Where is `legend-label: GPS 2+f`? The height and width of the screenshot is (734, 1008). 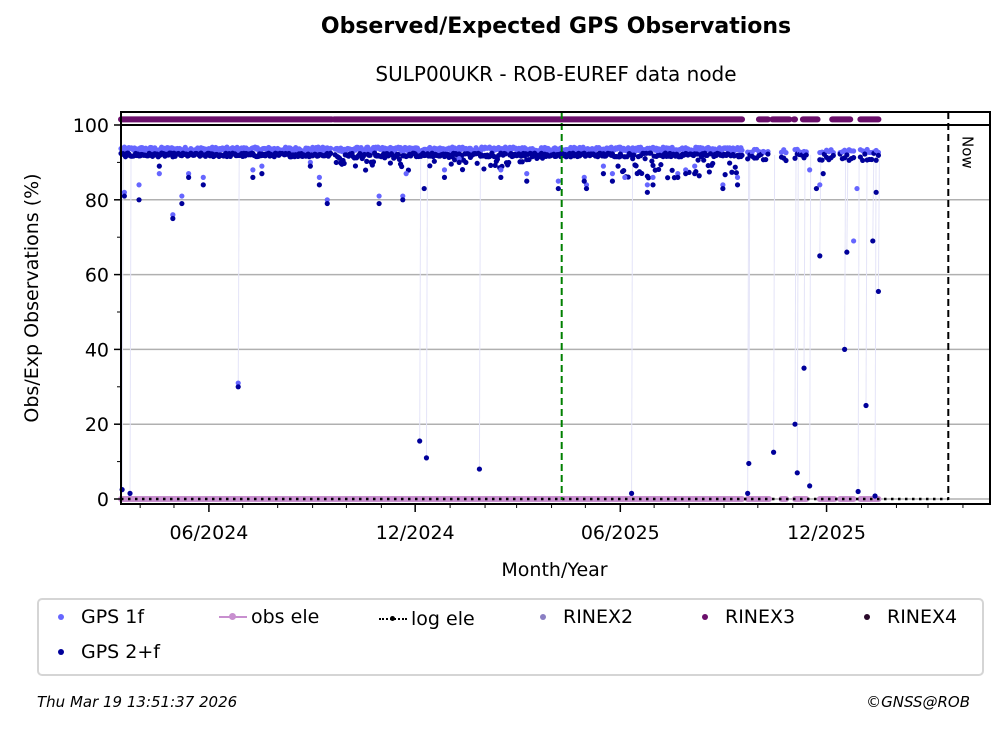
legend-label: GPS 2+f is located at coordinates (120, 652).